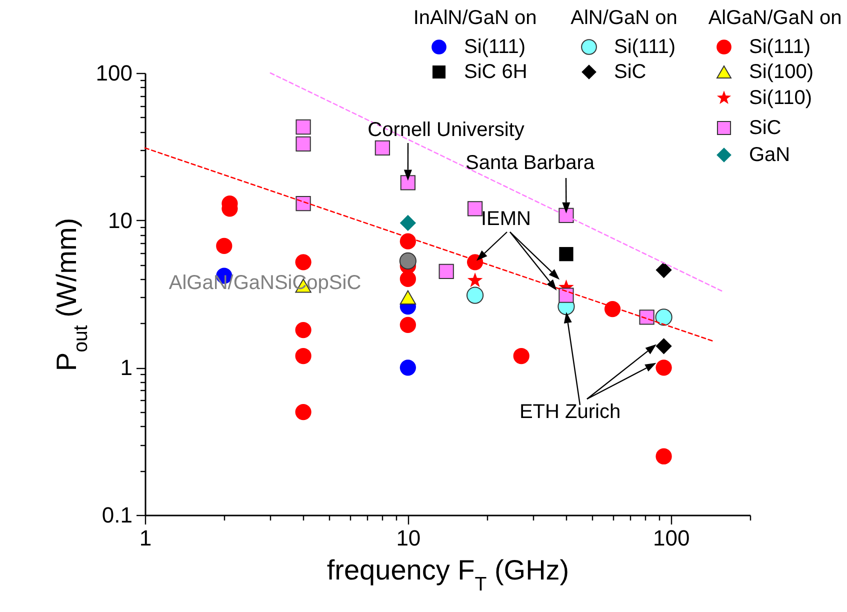 The height and width of the screenshot is (612, 847). What do you see at coordinates (496, 72) in the screenshot?
I see `legend-label: SiC 6H` at bounding box center [496, 72].